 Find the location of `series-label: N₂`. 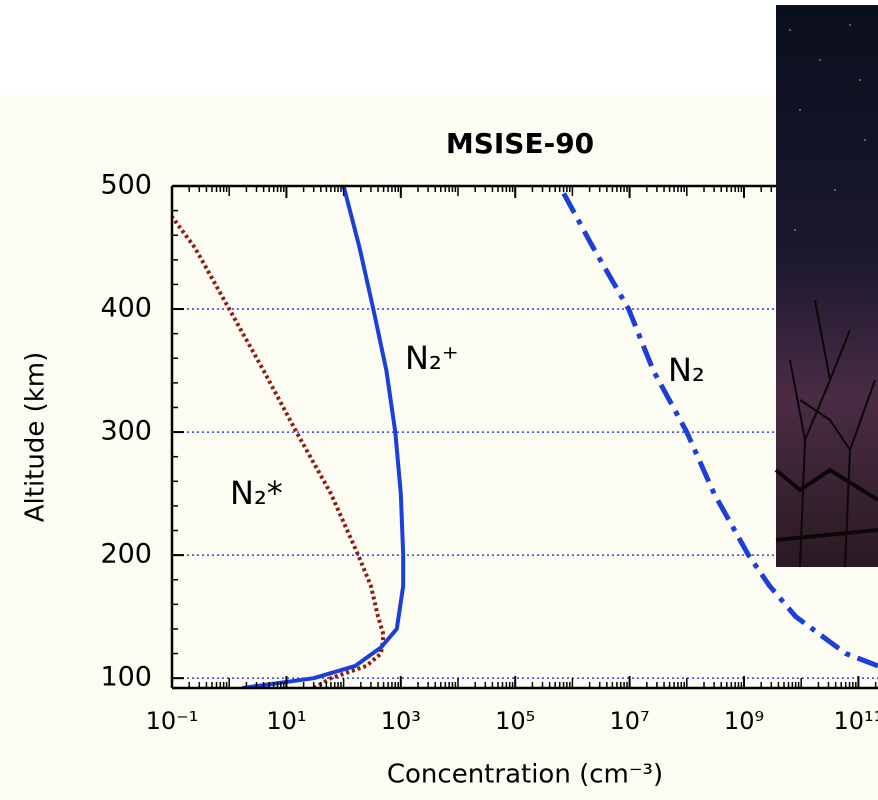

series-label: N₂ is located at coordinates (686, 370).